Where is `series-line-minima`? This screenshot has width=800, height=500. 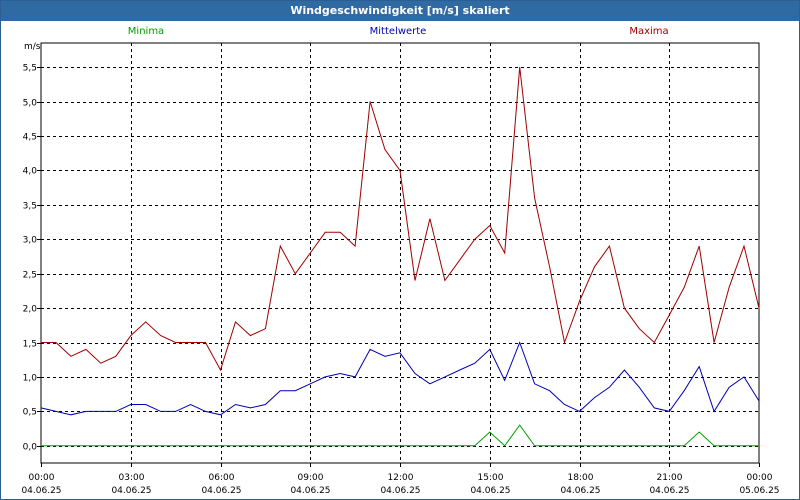
series-line-minima is located at coordinates (400, 435).